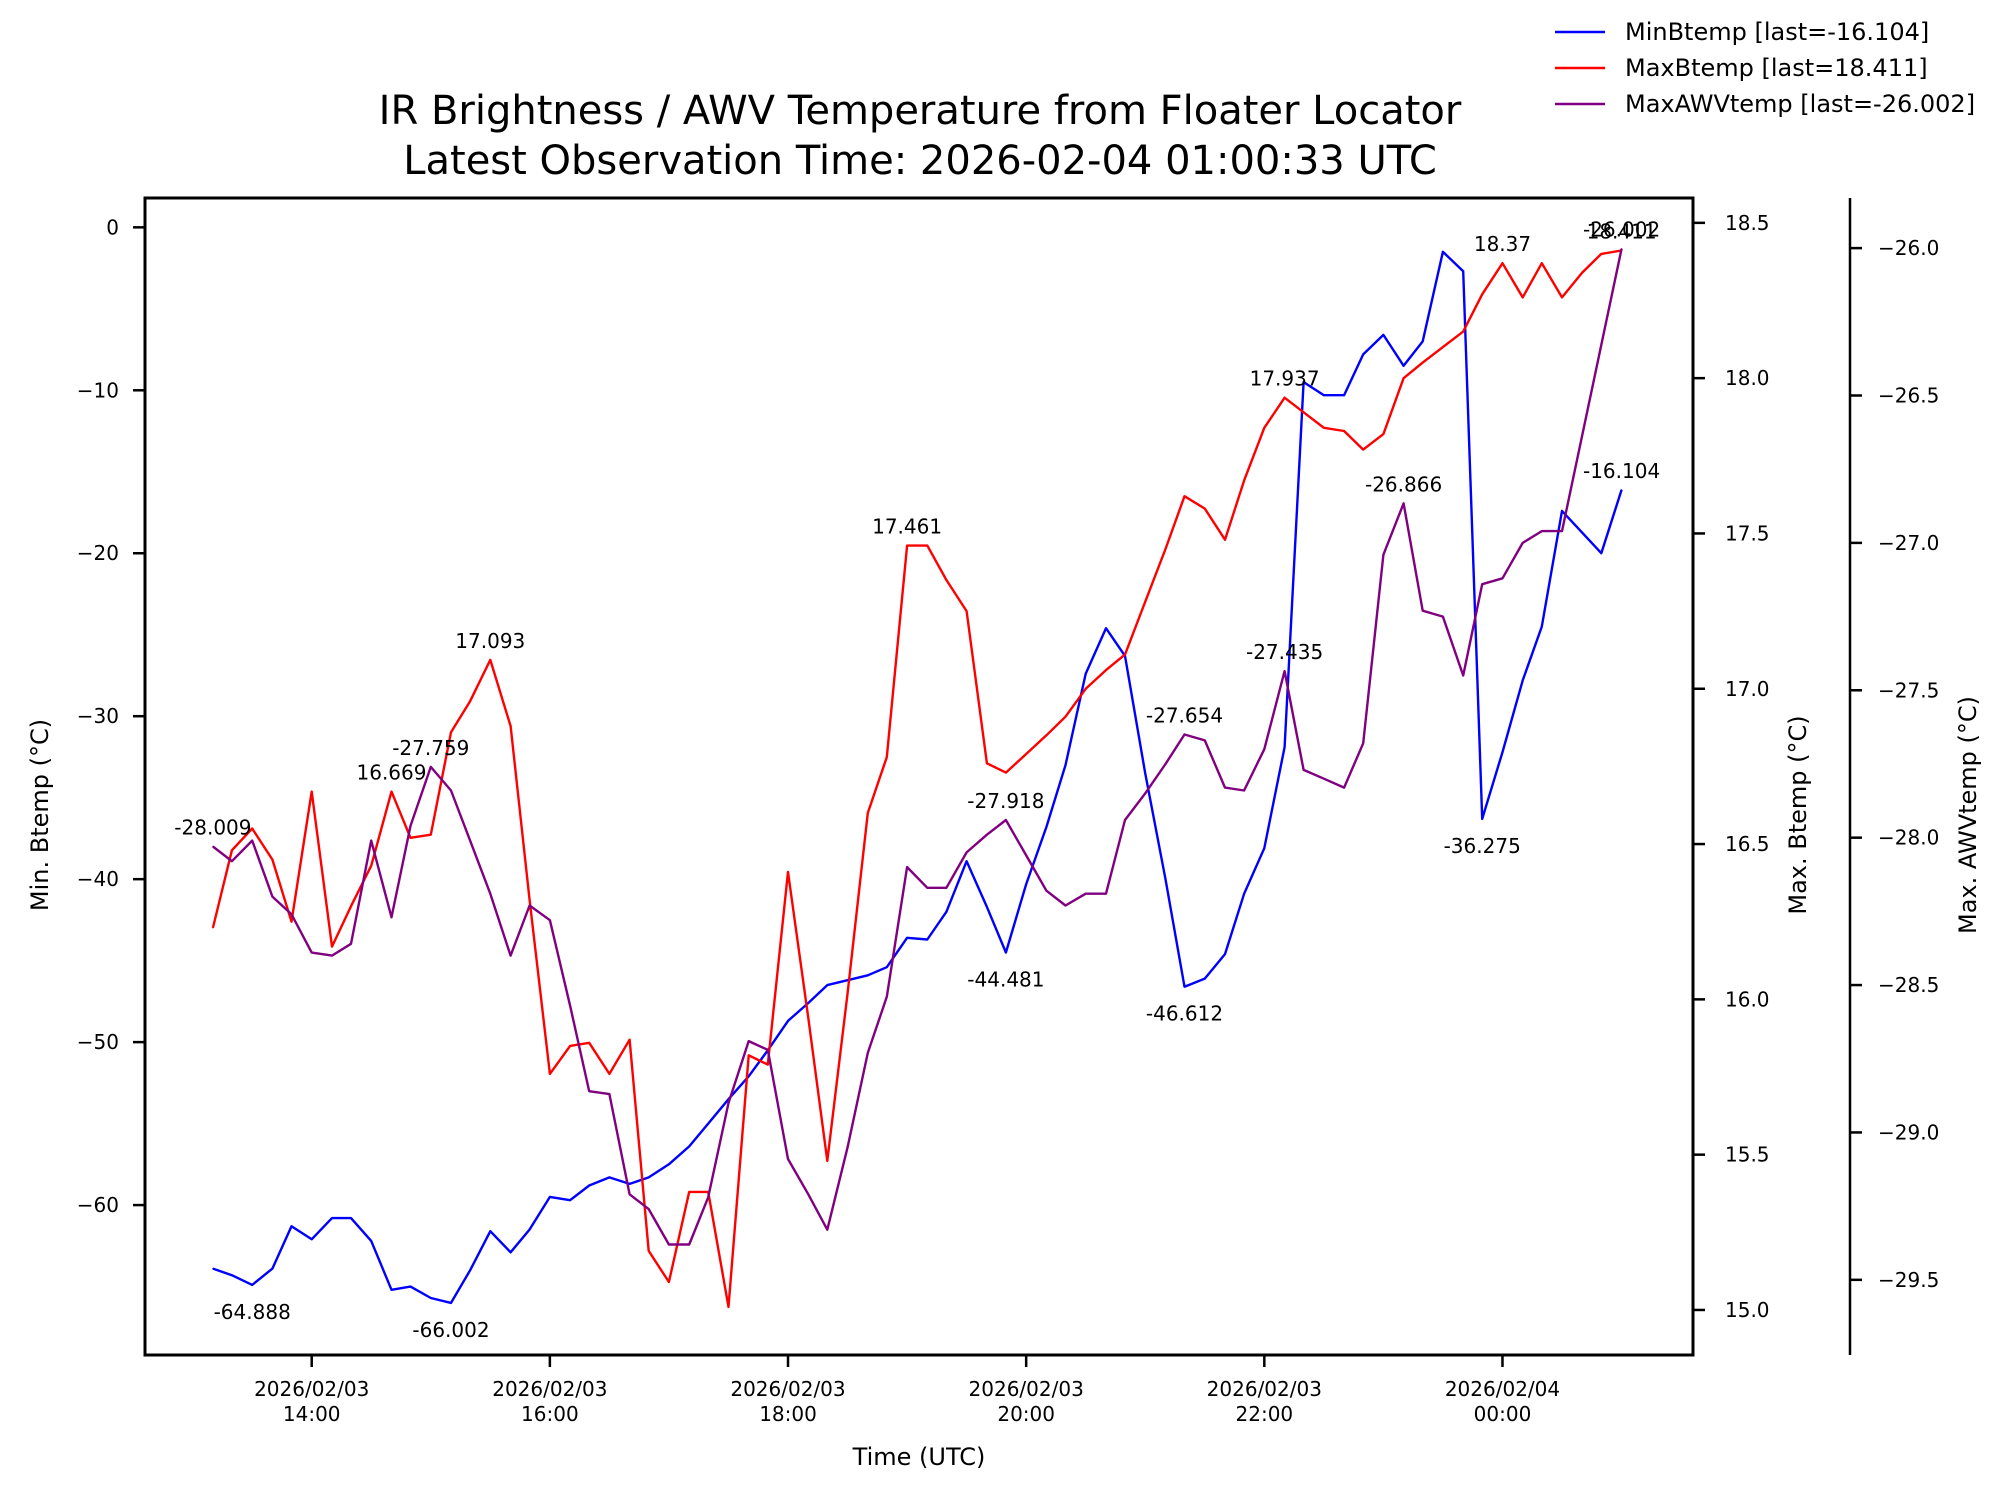 The image size is (2005, 1495). What do you see at coordinates (112, 227) in the screenshot?
I see `y-left-tick-label: 0` at bounding box center [112, 227].